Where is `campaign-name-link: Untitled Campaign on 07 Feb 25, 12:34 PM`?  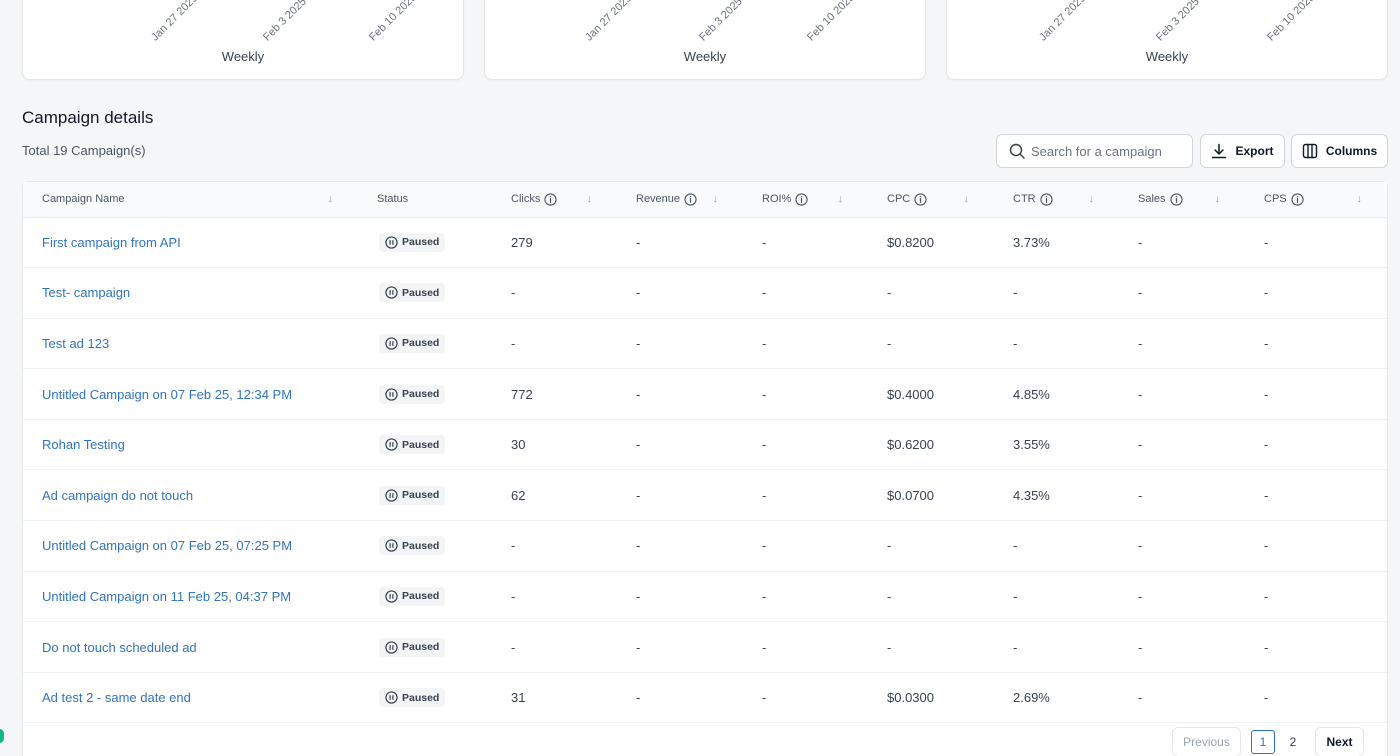 campaign-name-link: Untitled Campaign on 07 Feb 25, 12:34 PM is located at coordinates (190, 394).